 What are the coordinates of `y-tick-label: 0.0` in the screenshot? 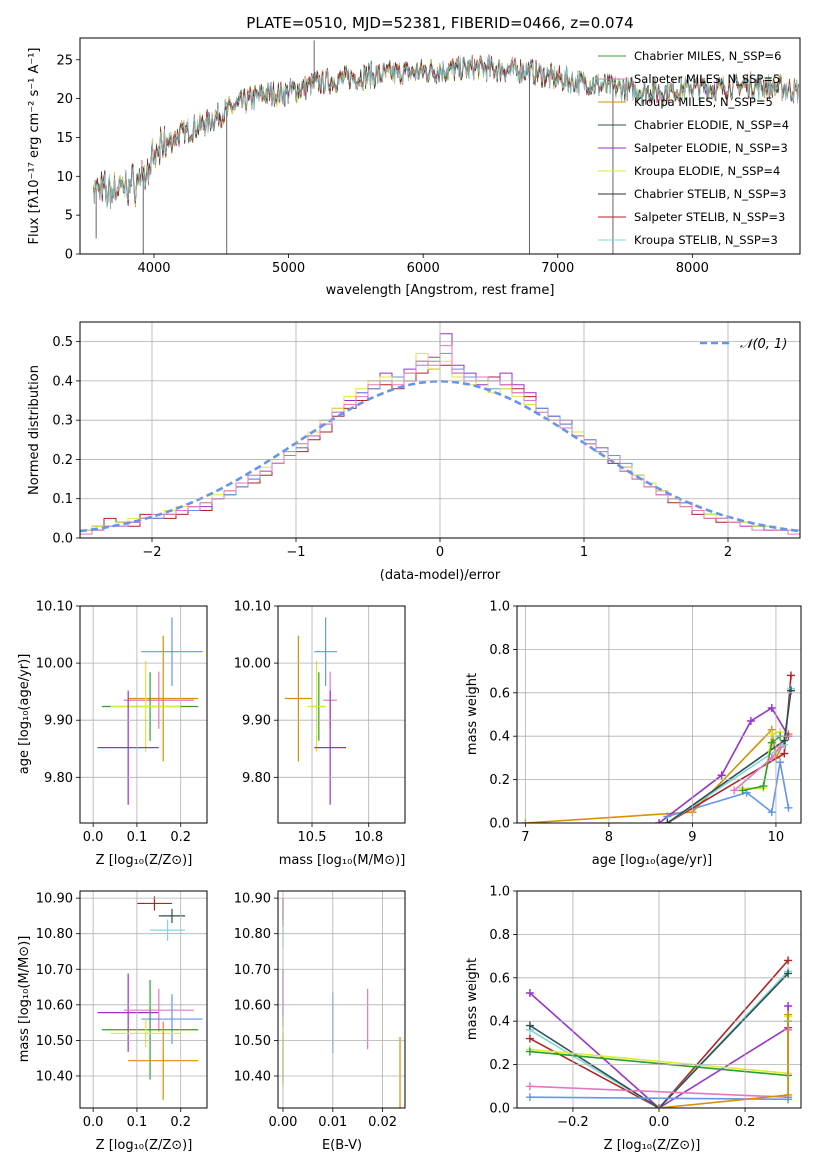 It's located at (499, 1109).